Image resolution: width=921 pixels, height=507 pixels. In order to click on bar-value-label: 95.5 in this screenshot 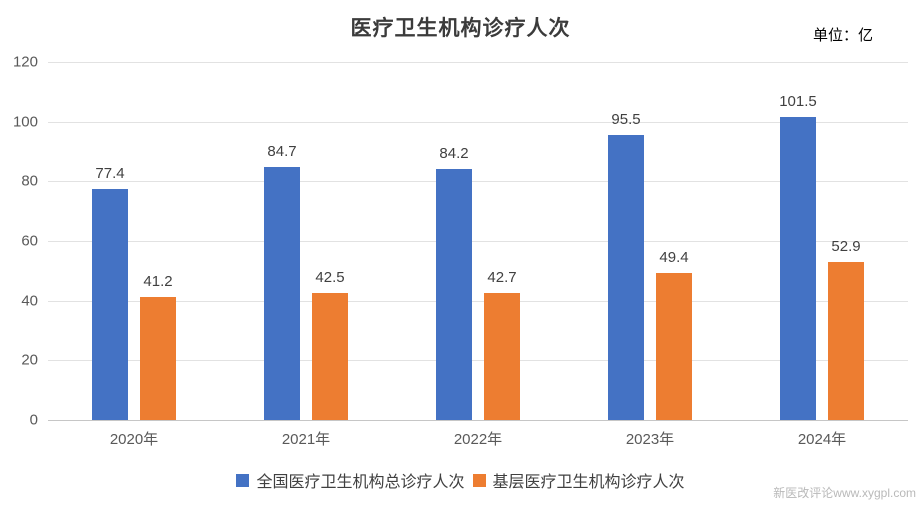, I will do `click(626, 120)`.